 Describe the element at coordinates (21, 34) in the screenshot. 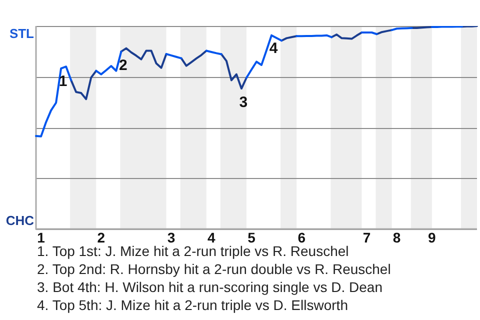

I see `text: STL` at that location.